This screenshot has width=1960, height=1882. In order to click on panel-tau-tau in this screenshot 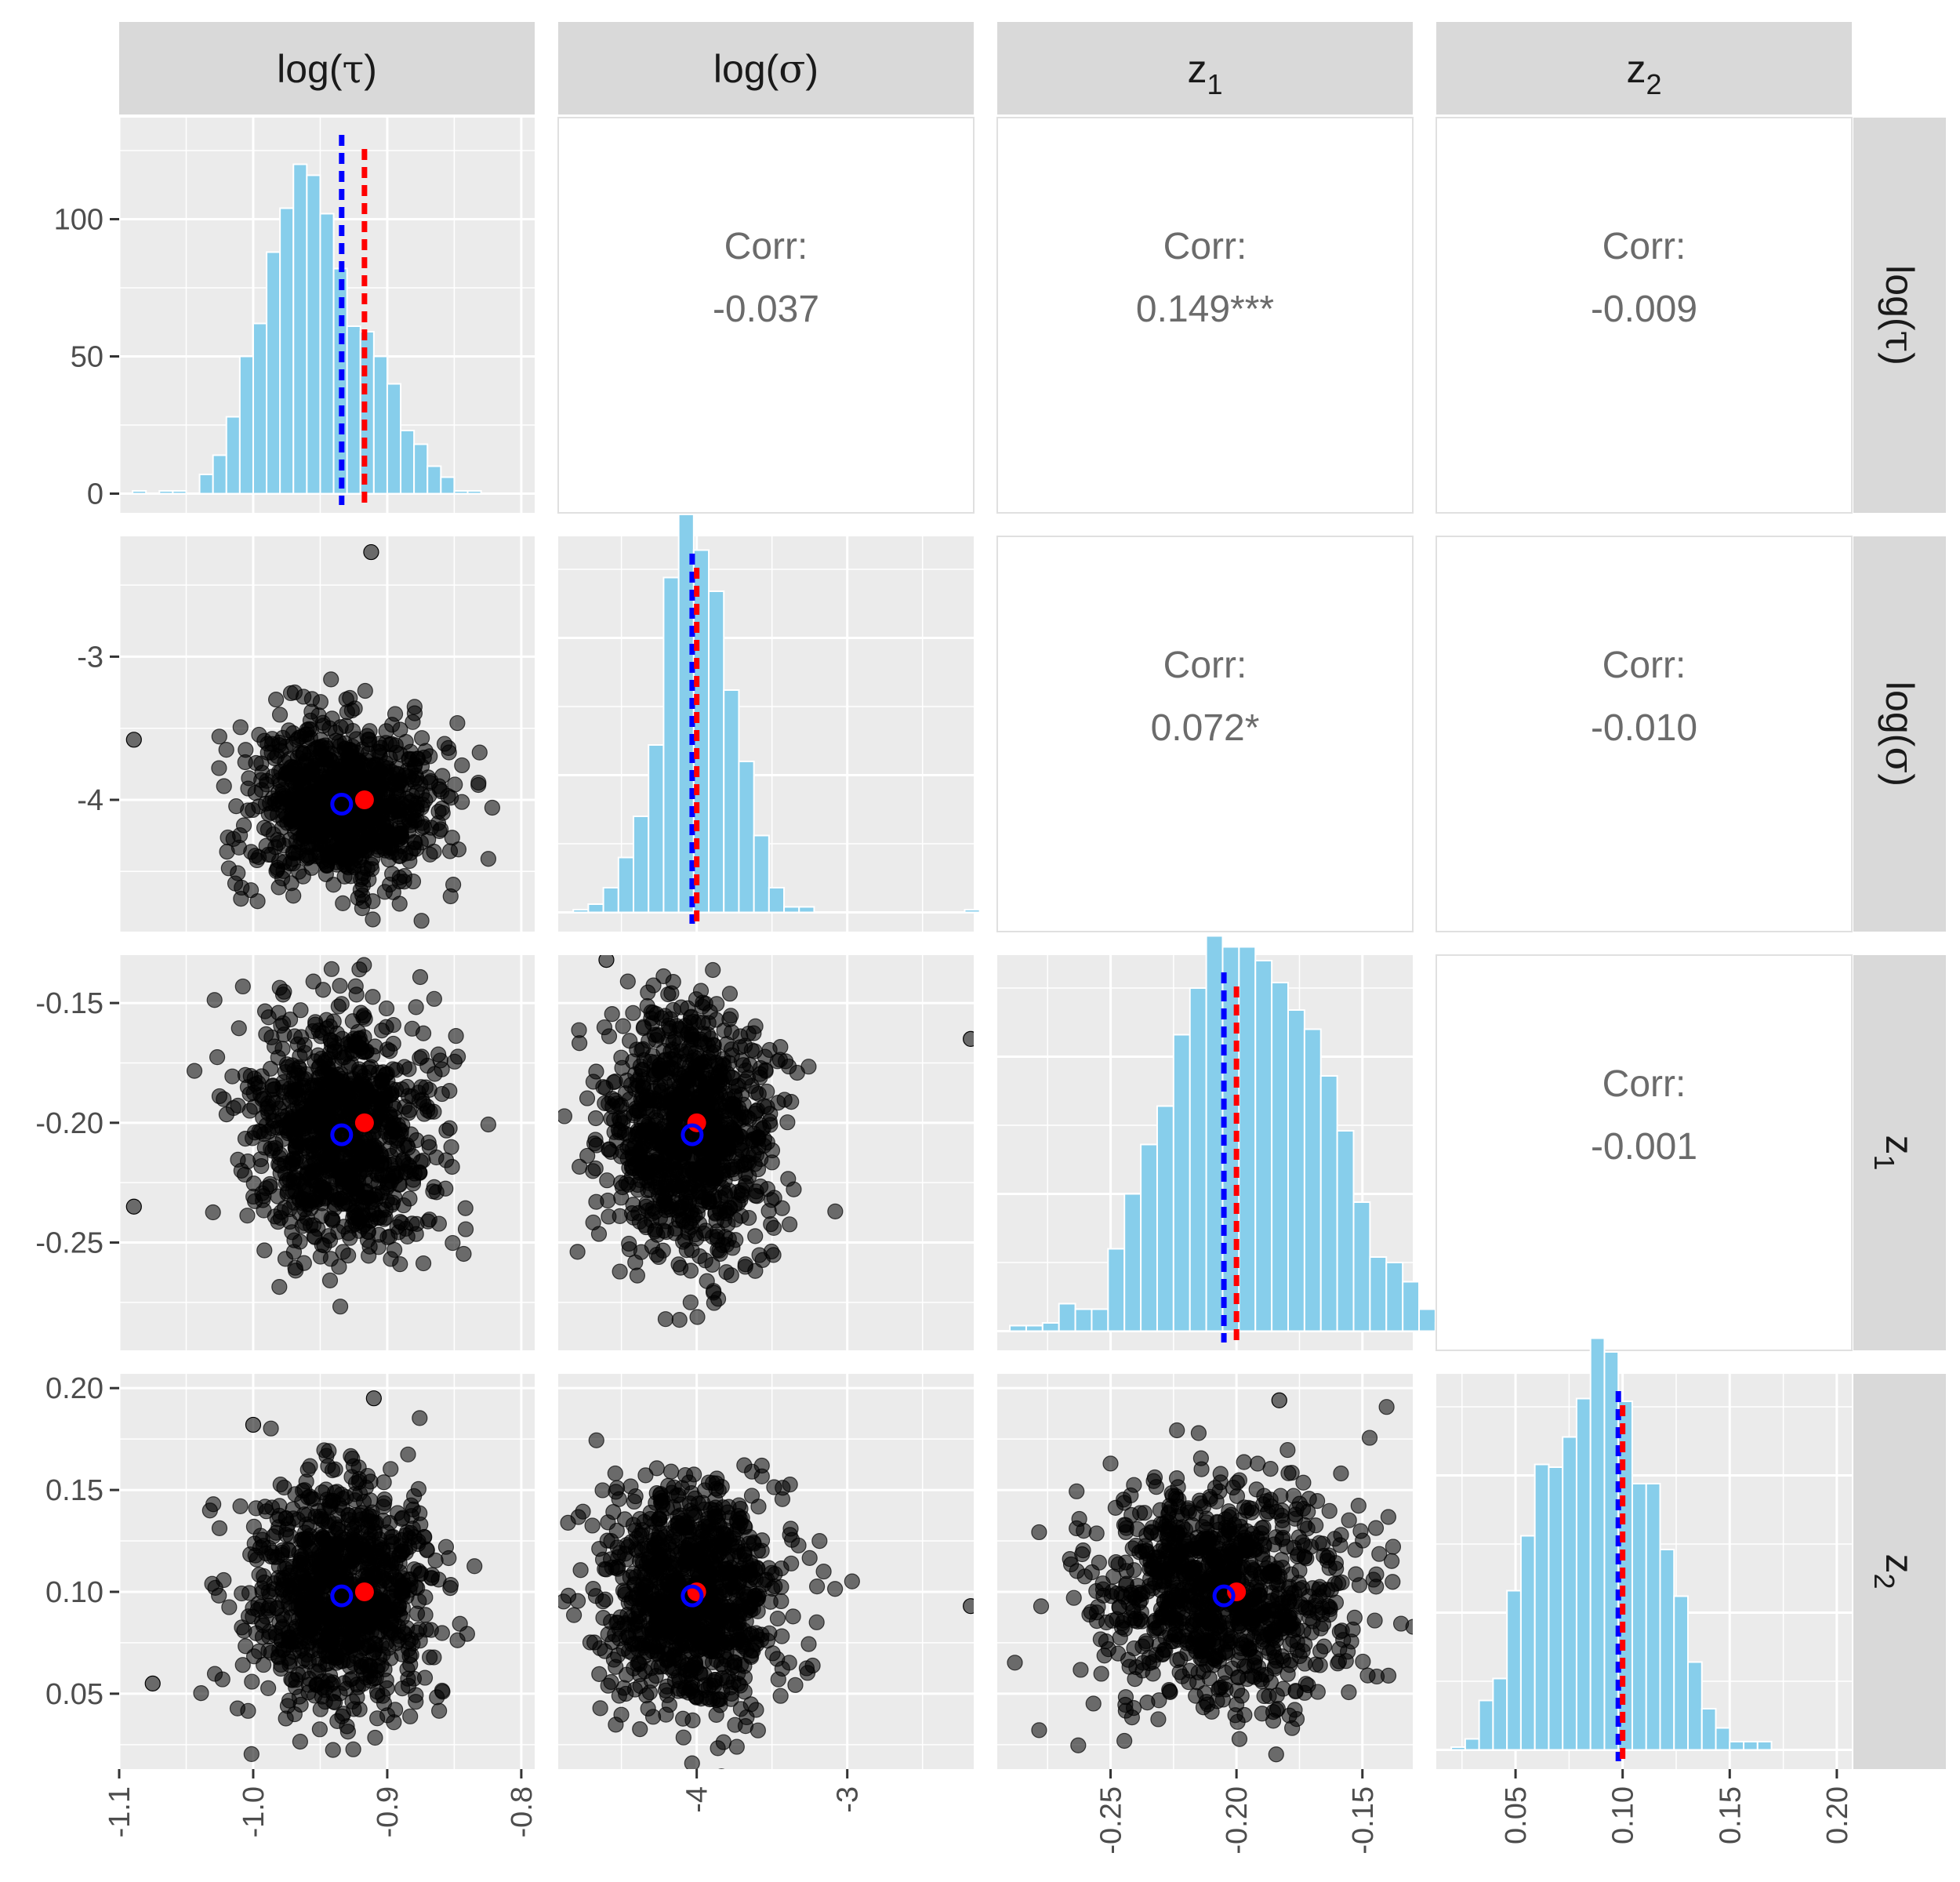, I will do `click(326, 315)`.